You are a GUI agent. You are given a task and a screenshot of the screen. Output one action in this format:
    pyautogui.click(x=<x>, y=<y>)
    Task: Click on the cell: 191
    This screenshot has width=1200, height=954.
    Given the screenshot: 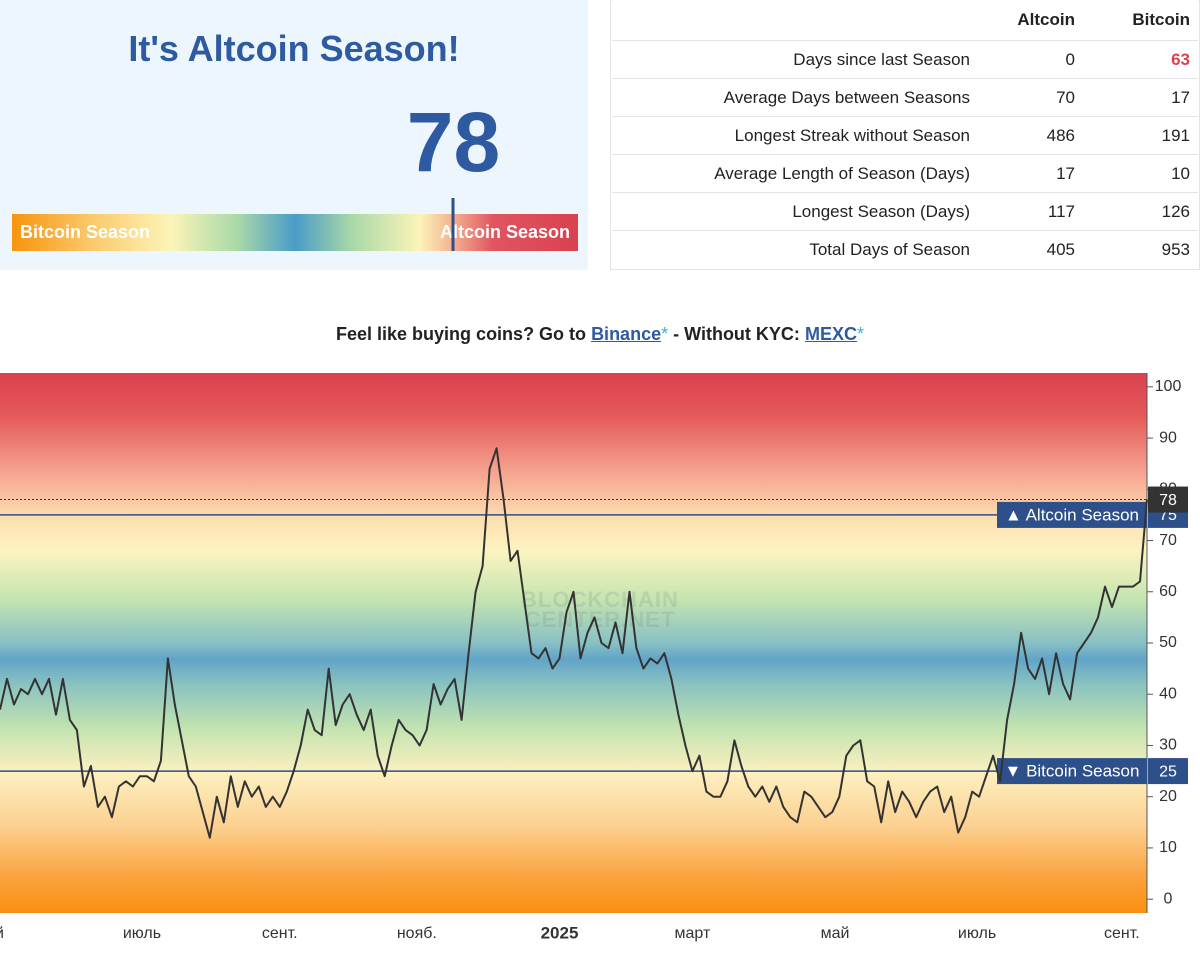 What is the action you would take?
    pyautogui.click(x=1140, y=135)
    